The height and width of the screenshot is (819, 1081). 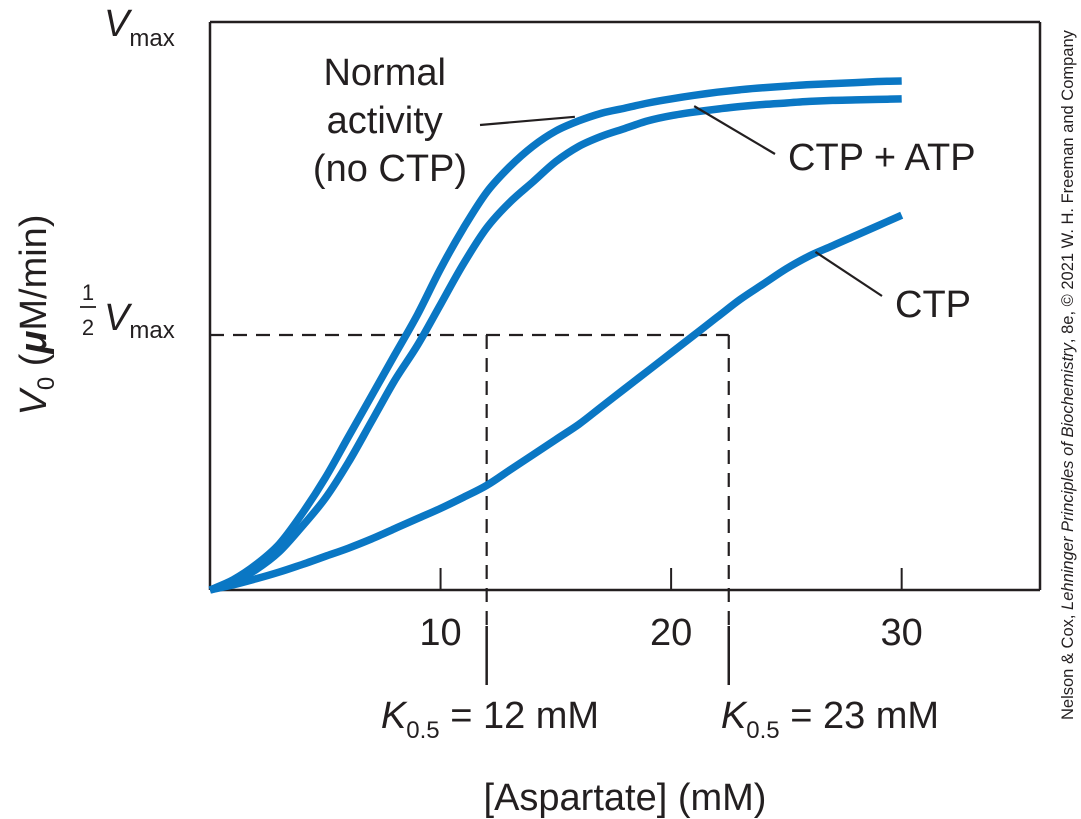 I want to click on svg-text: 2, so click(x=88, y=327).